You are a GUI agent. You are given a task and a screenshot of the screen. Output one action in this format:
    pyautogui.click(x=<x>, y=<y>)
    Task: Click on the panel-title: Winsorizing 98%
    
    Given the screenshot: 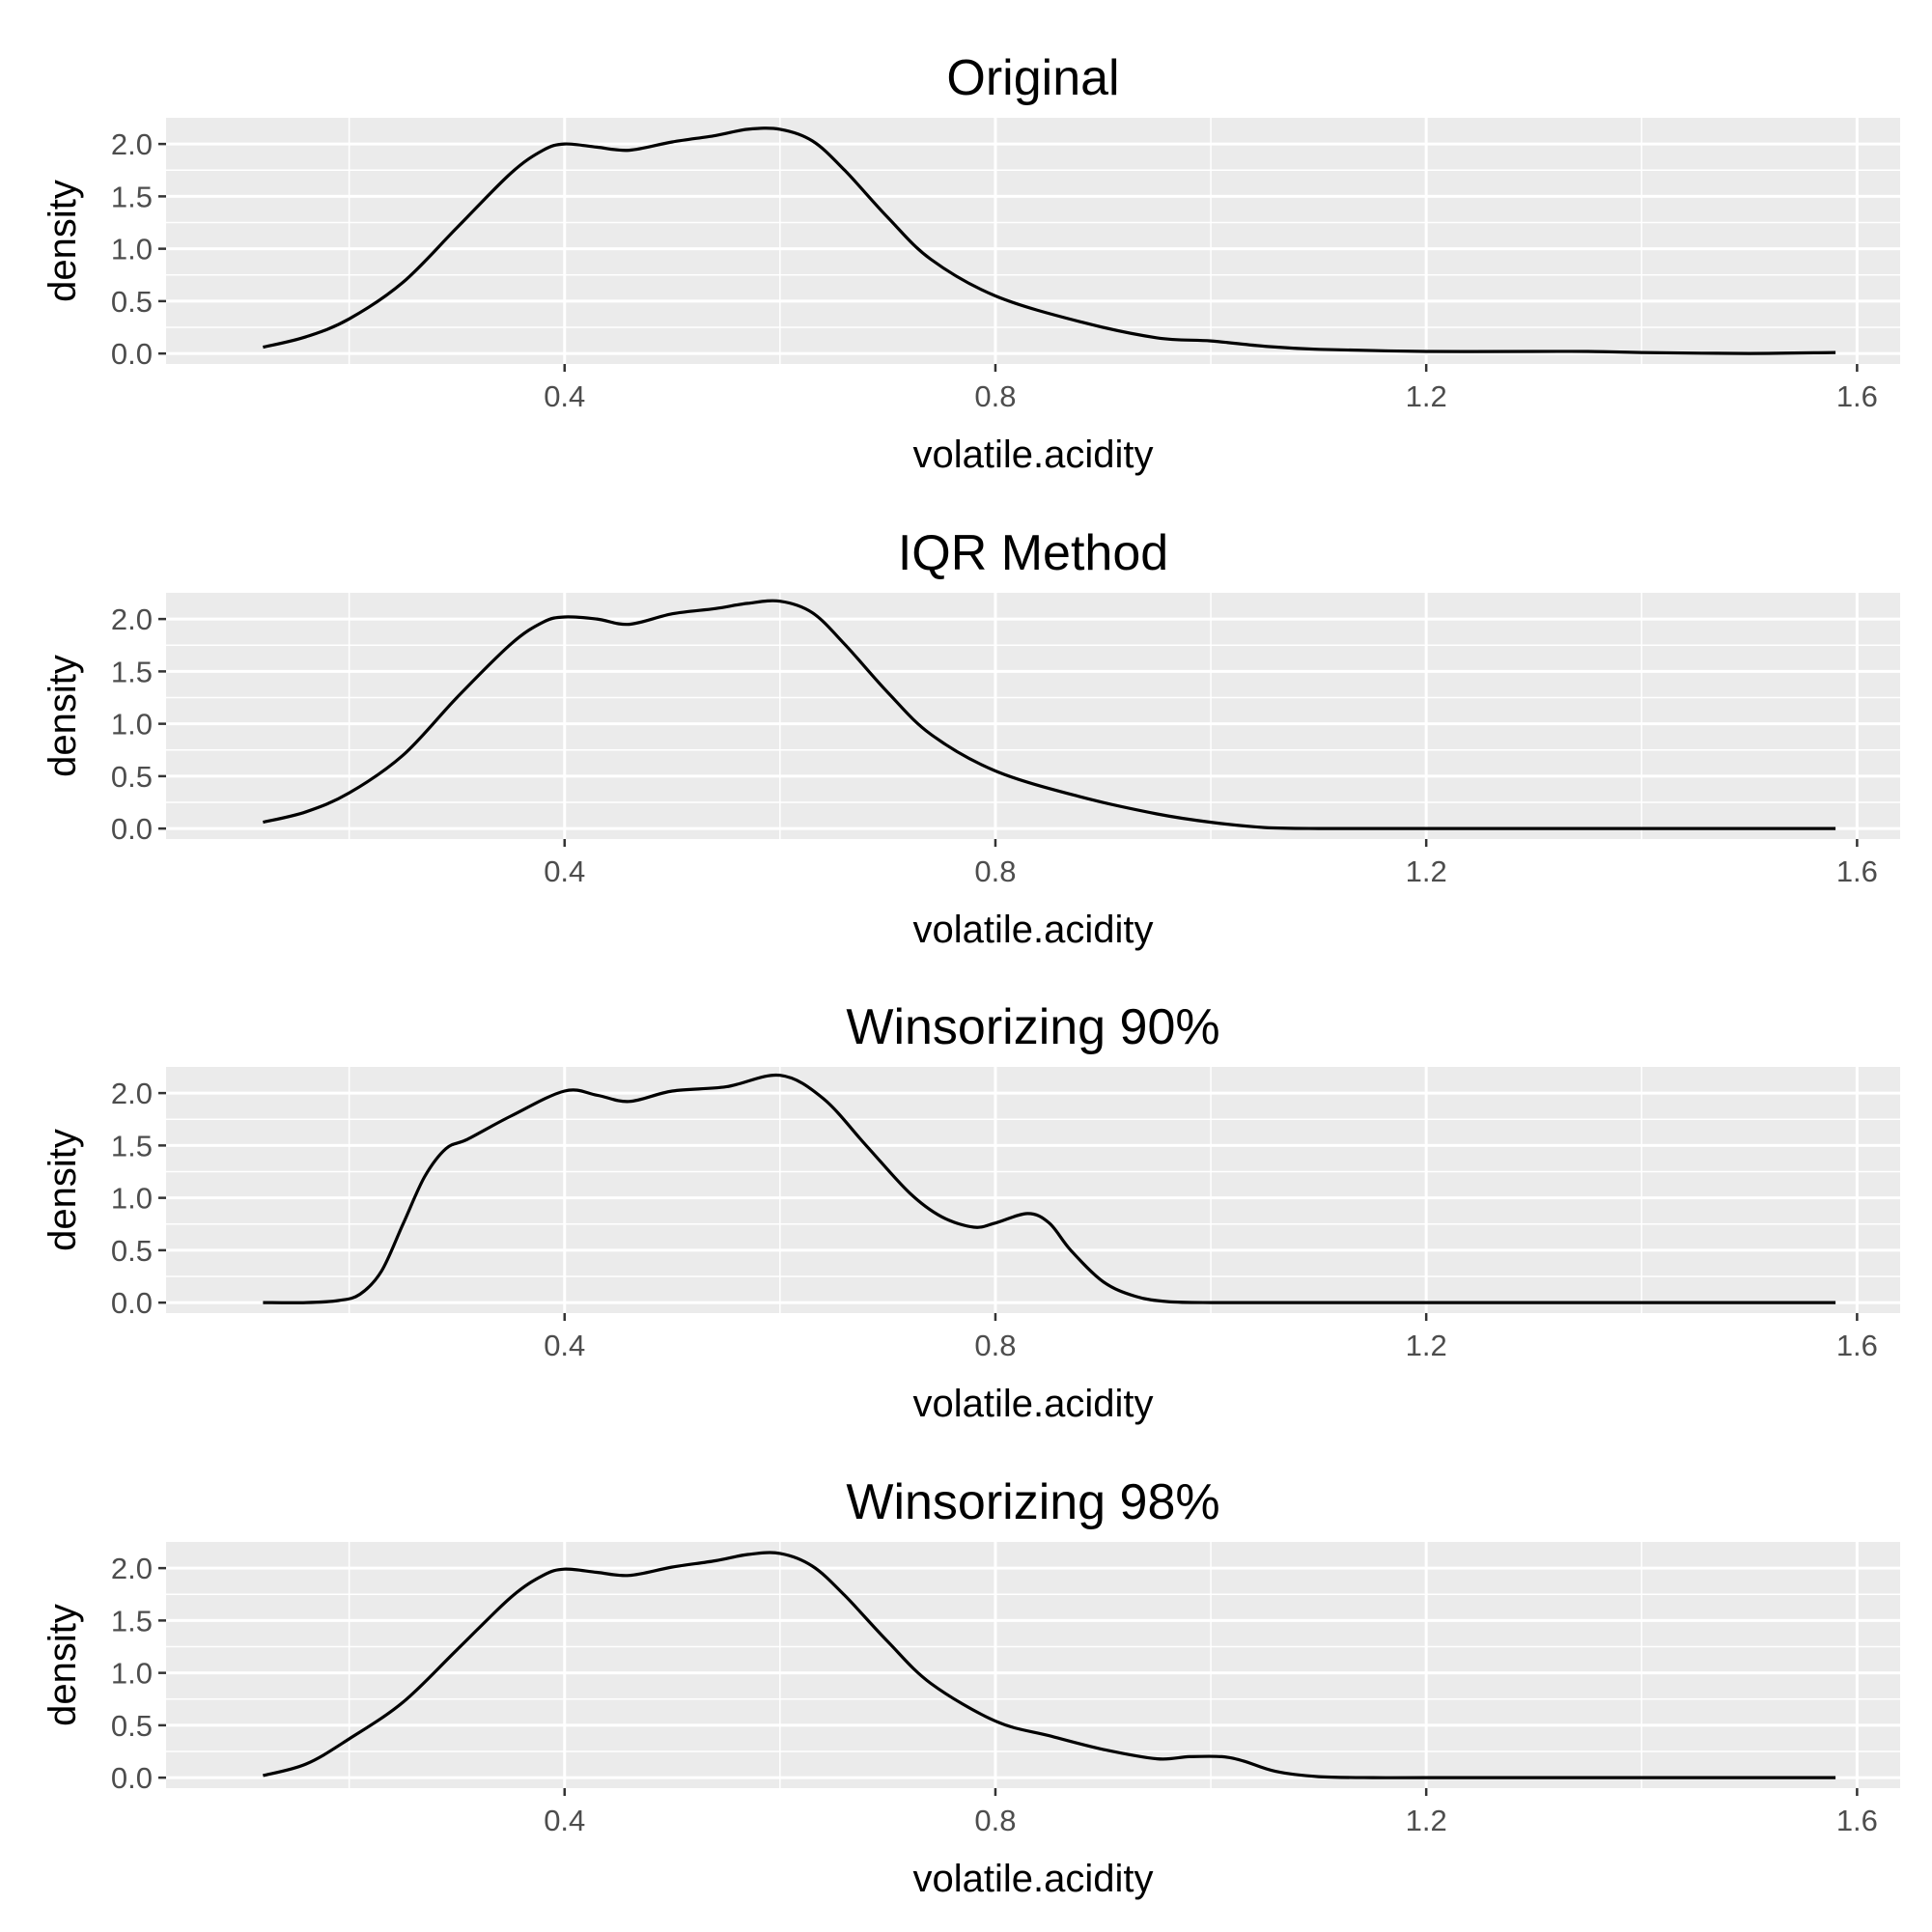 What is the action you would take?
    pyautogui.click(x=1032, y=1502)
    